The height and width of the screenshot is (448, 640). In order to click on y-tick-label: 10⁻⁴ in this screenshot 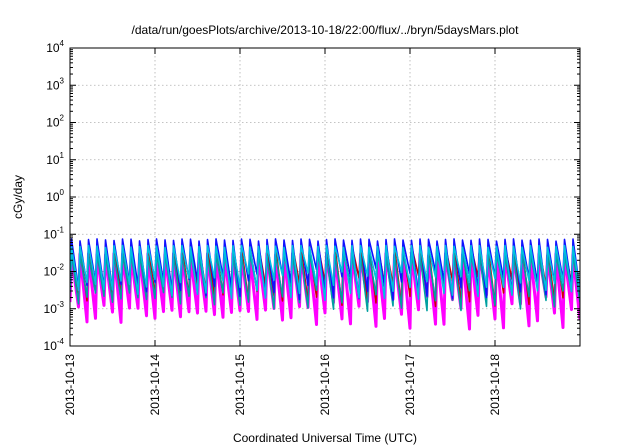, I will do `click(54, 345)`.